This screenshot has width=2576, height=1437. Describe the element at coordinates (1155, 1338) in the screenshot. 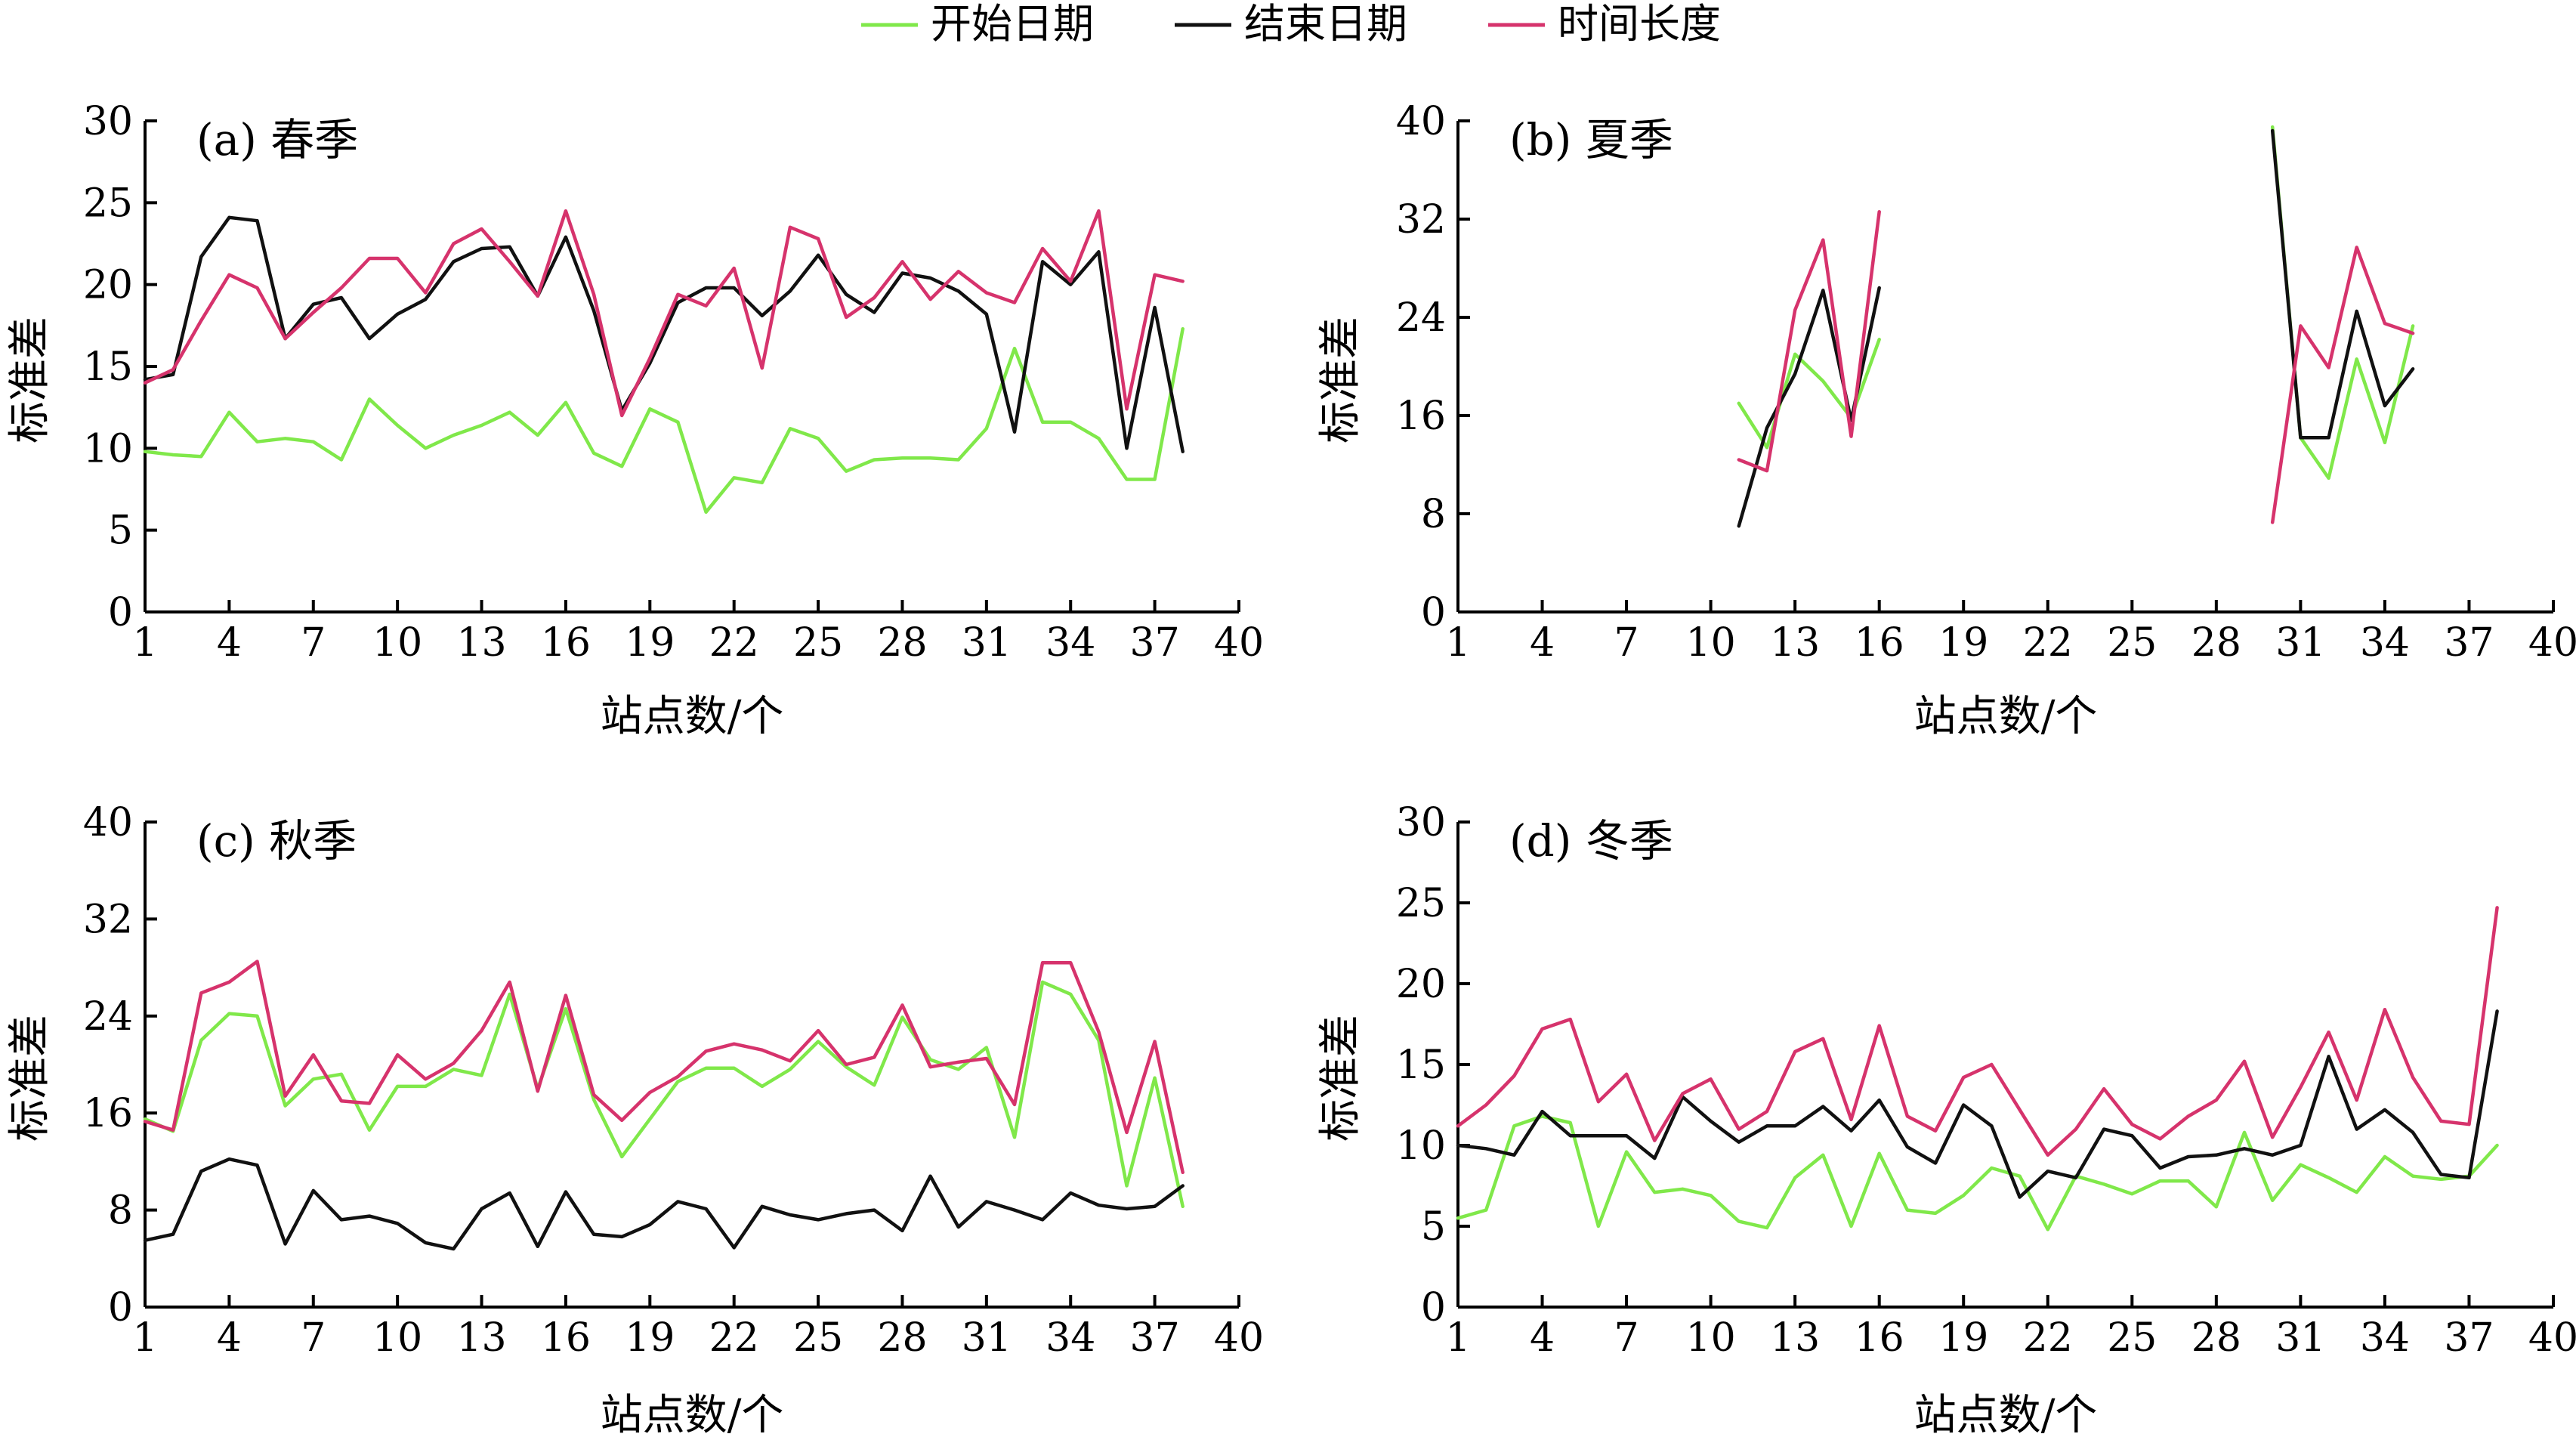

I see `x-tick-label: 37` at that location.